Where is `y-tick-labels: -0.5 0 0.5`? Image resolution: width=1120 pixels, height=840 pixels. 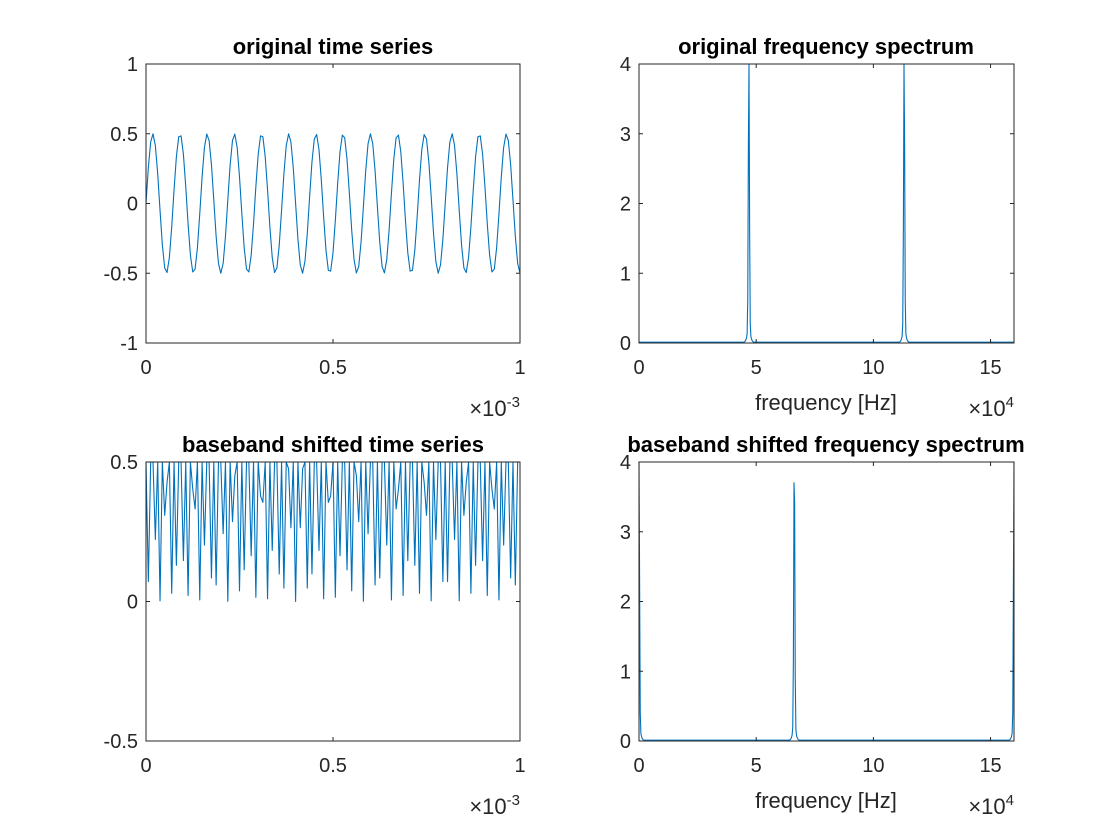 y-tick-labels: -0.5 0 0.5 is located at coordinates (121, 602).